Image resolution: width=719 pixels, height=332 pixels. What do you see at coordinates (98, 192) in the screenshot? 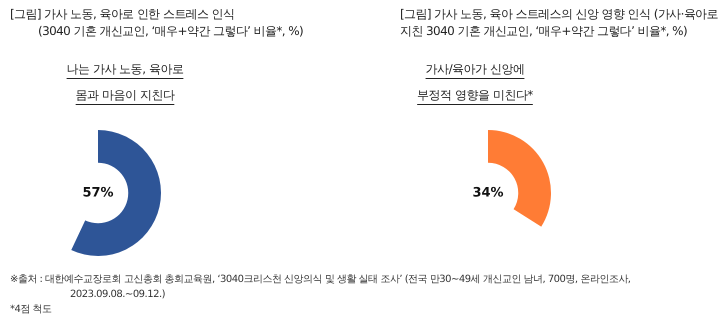
I see `data-label: 57%` at bounding box center [98, 192].